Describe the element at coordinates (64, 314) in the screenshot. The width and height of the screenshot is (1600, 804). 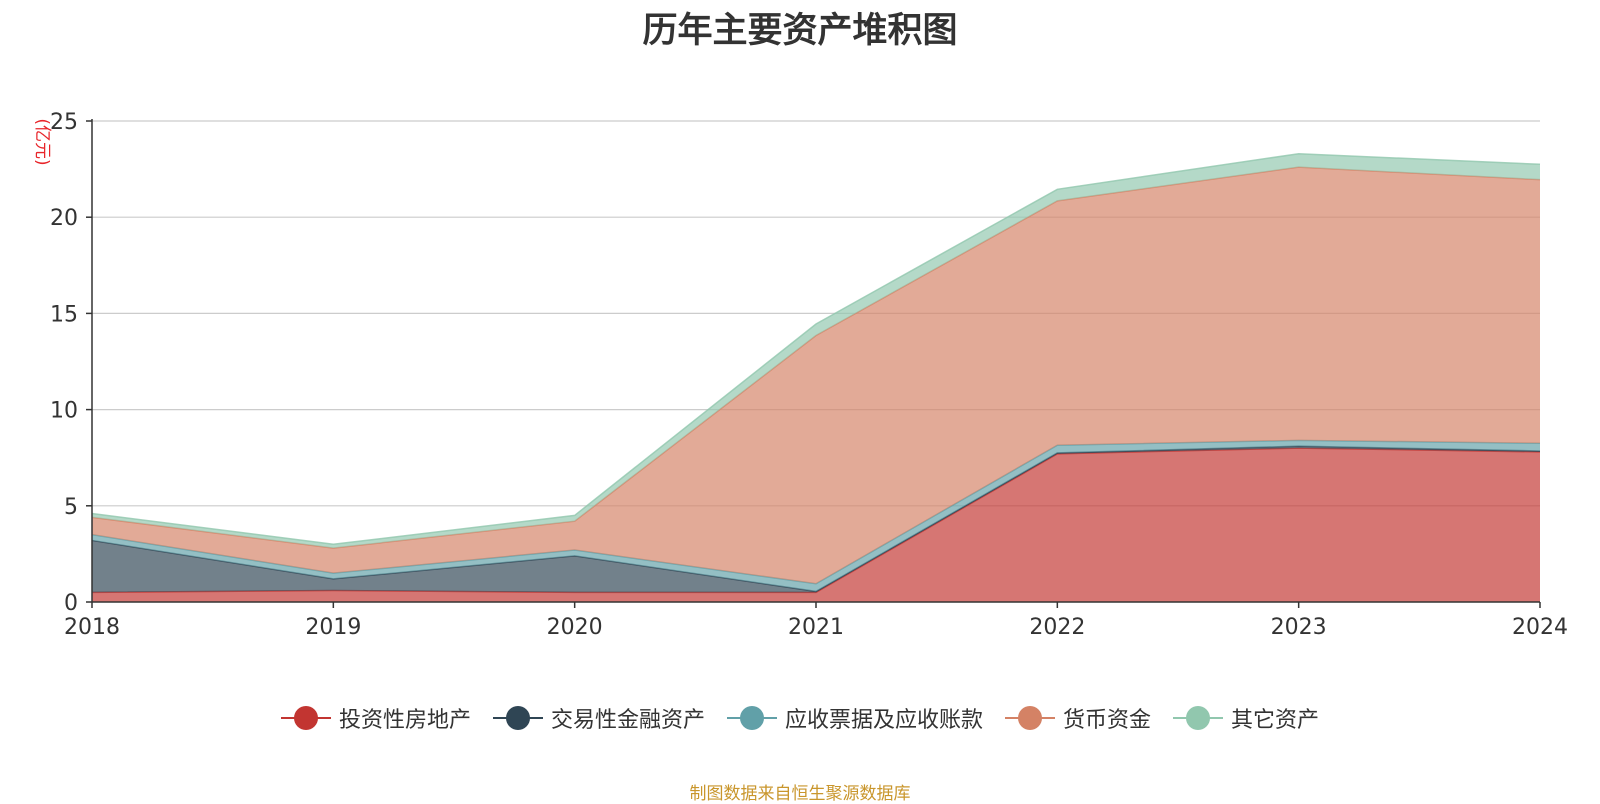
I see `y-tick-label: 15` at that location.